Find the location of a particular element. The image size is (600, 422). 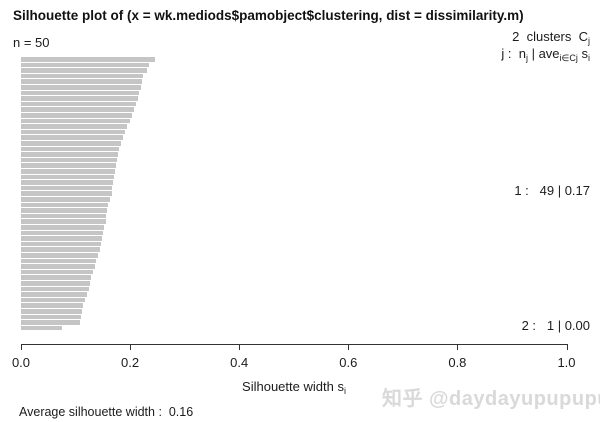

clusters-header-text: 2 clusters C is located at coordinates (550, 36).